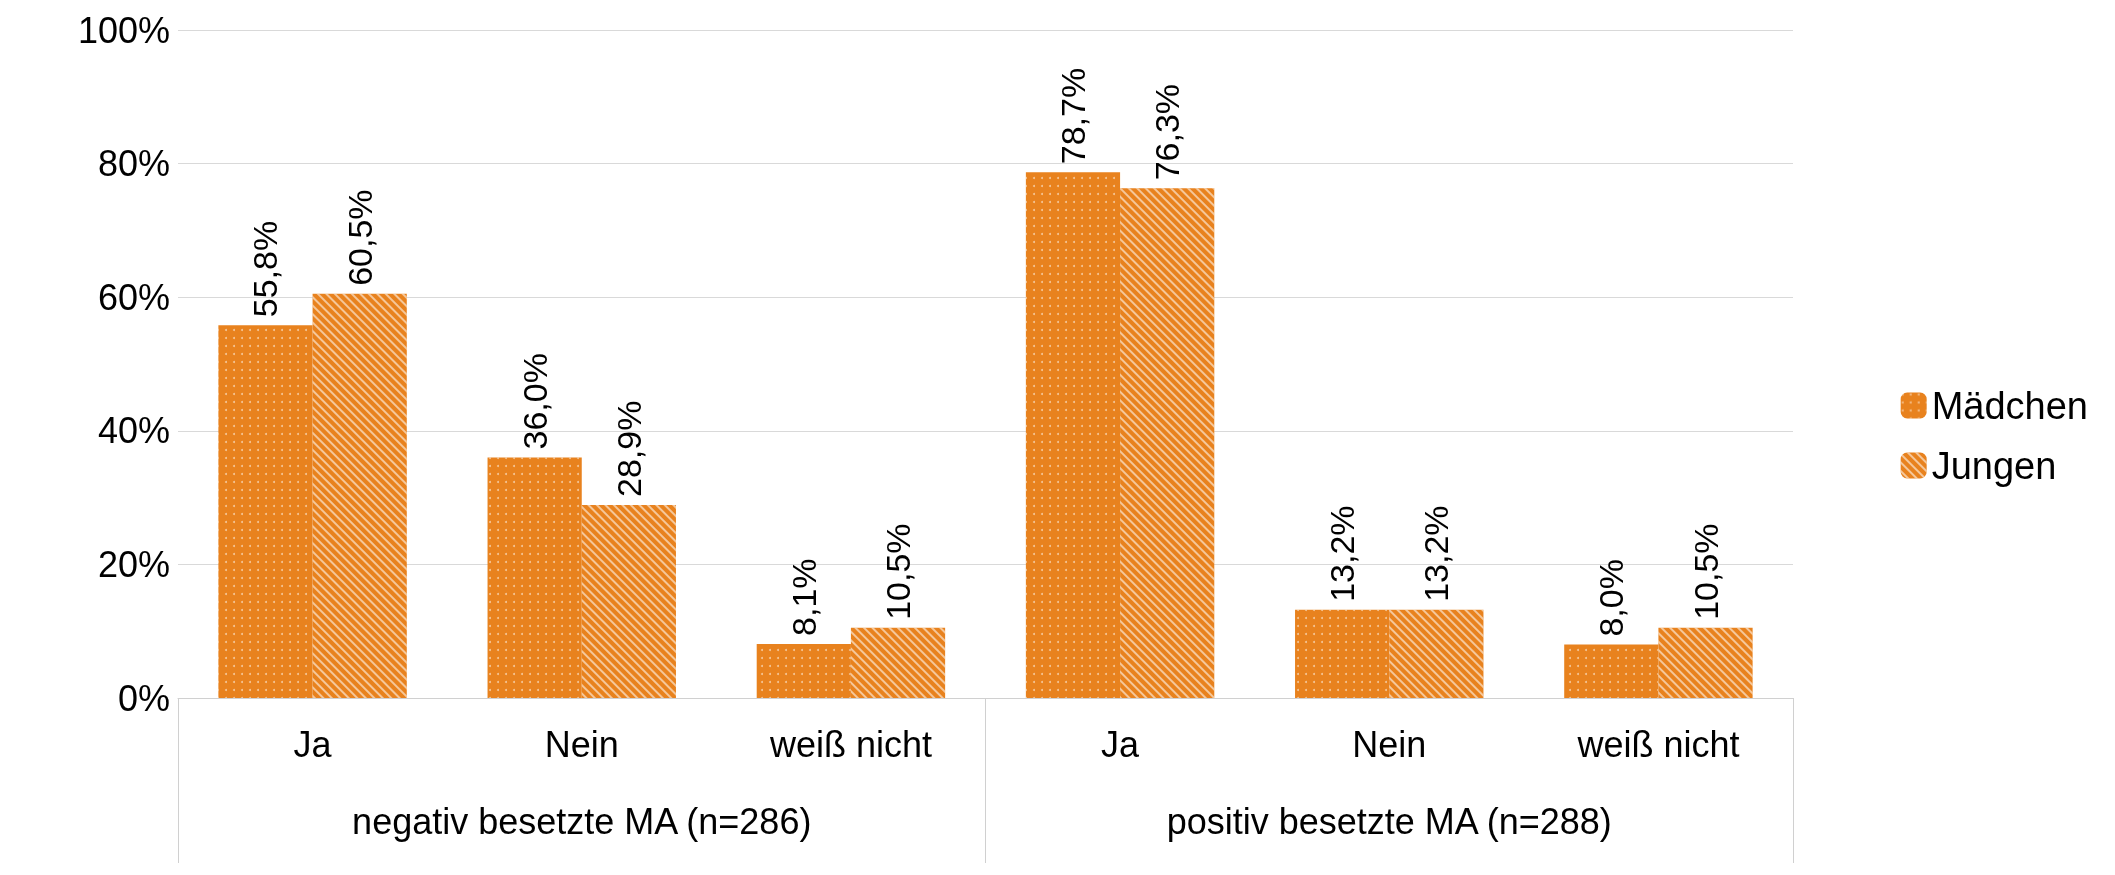  I want to click on data-label: 8,0%, so click(1611, 598).